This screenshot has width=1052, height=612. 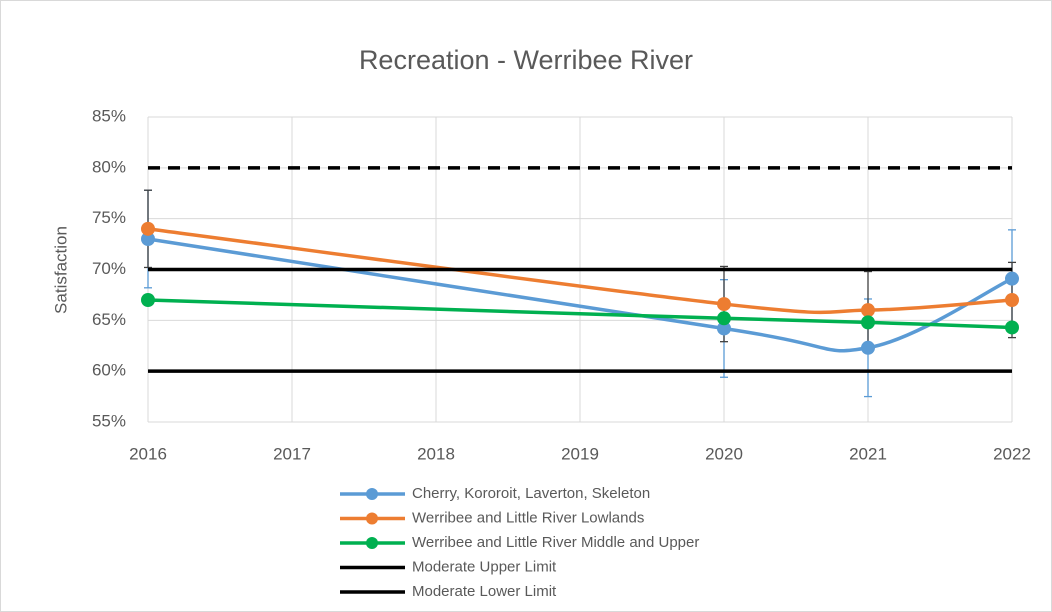 I want to click on y-tick-label: 75%, so click(x=109, y=217).